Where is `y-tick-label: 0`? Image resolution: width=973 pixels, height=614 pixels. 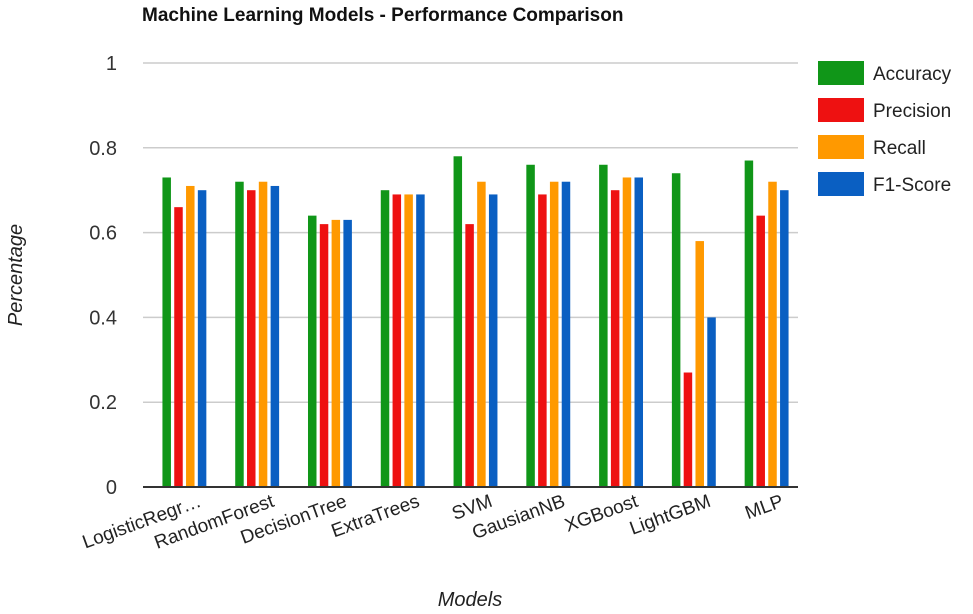 y-tick-label: 0 is located at coordinates (111, 488).